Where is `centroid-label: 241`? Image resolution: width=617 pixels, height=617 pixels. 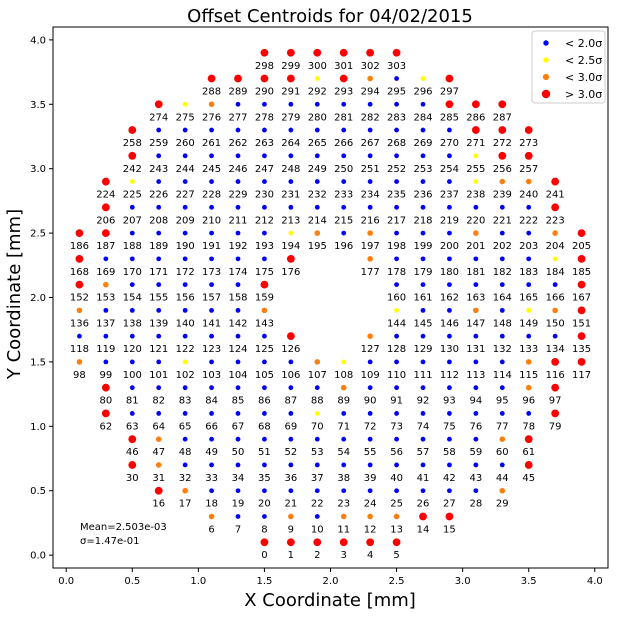
centroid-label: 241 is located at coordinates (555, 195).